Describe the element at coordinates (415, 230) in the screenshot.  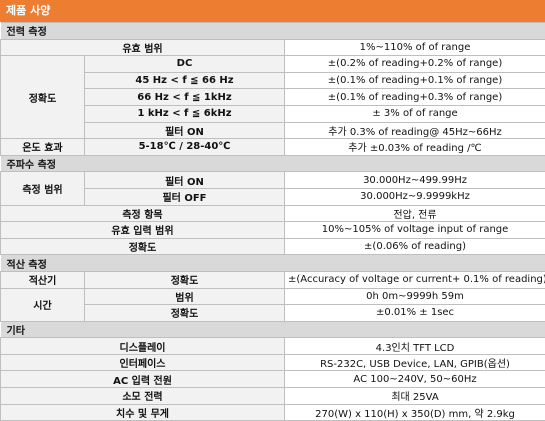
I see `freq-input-value: 10%~105% of voltage input of range` at that location.